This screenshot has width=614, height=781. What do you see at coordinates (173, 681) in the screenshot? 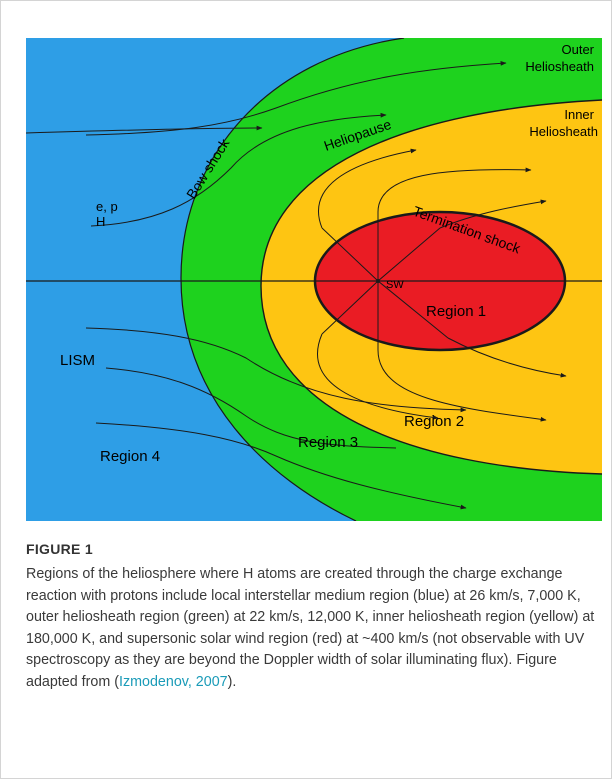
I see `citation-link: Izmodenov, 2007` at bounding box center [173, 681].